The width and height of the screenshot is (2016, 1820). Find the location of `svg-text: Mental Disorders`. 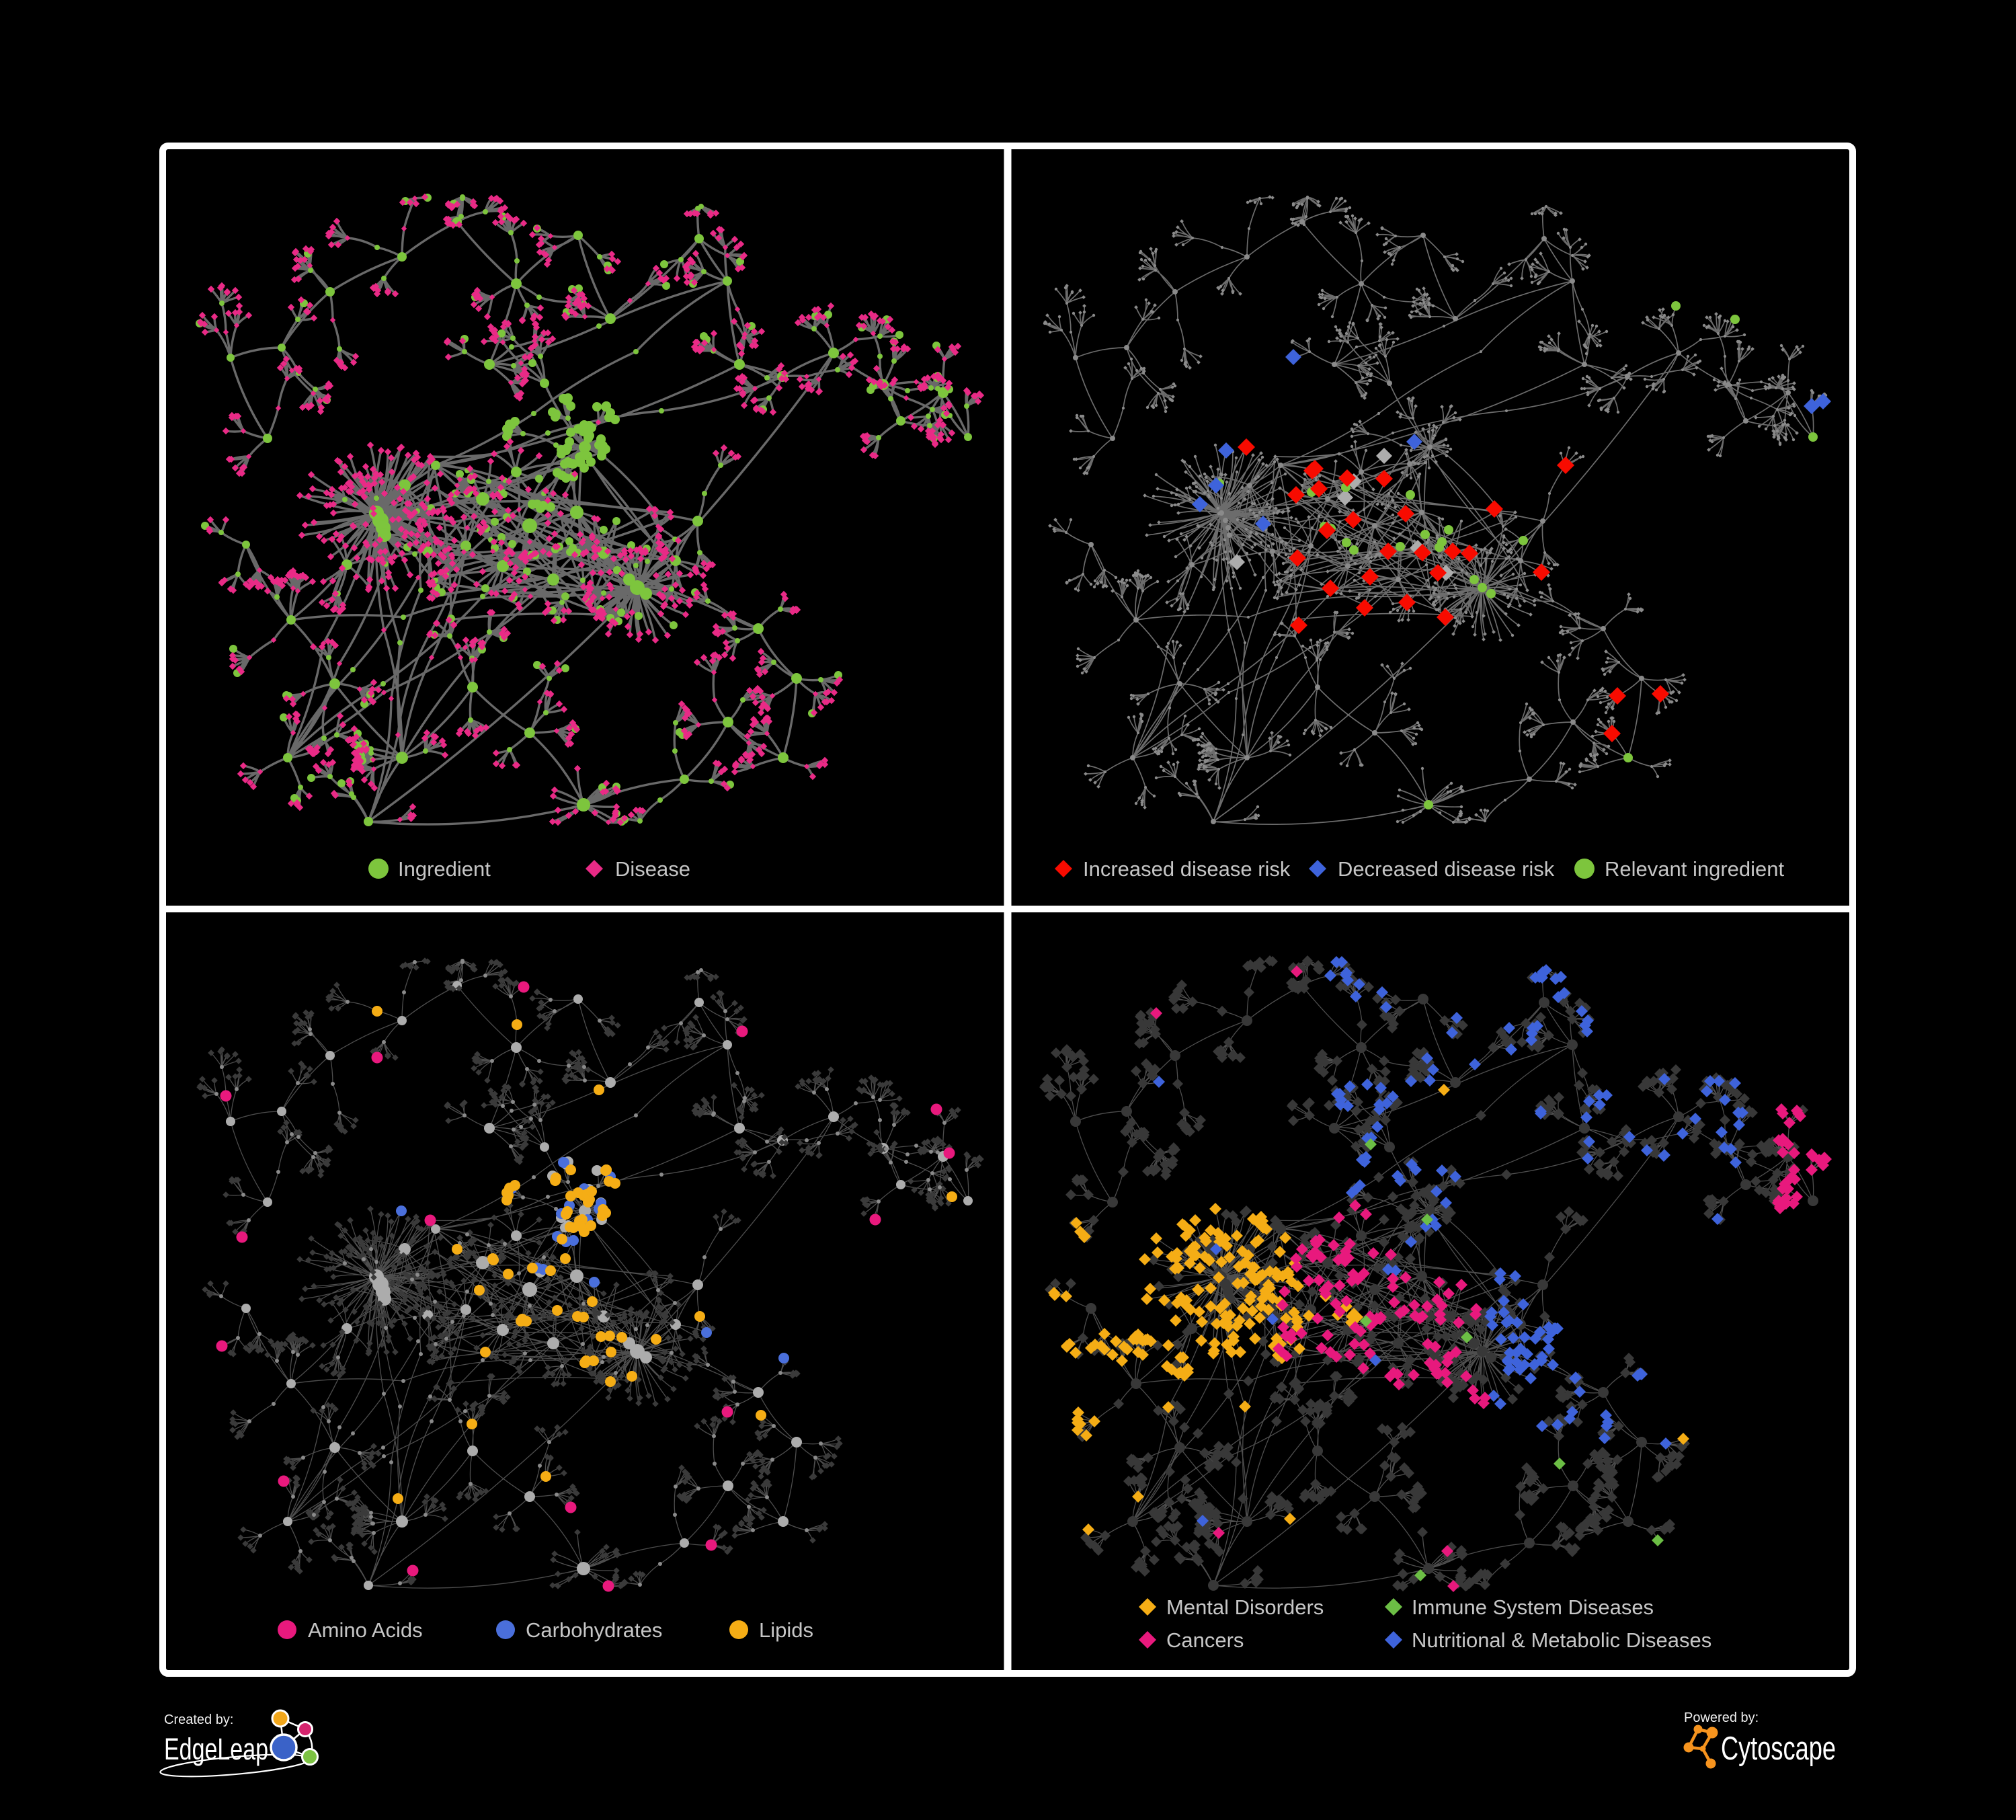

svg-text: Mental Disorders is located at coordinates (1245, 1607).